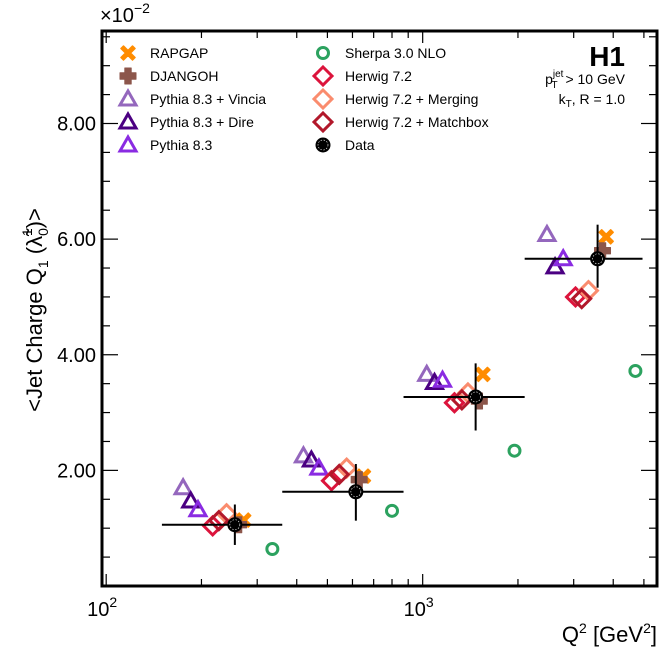 Image resolution: width=663 pixels, height=658 pixels. What do you see at coordinates (585, 80) in the screenshot?
I see `pt-cut-label: pjet T > 10 GeV` at bounding box center [585, 80].